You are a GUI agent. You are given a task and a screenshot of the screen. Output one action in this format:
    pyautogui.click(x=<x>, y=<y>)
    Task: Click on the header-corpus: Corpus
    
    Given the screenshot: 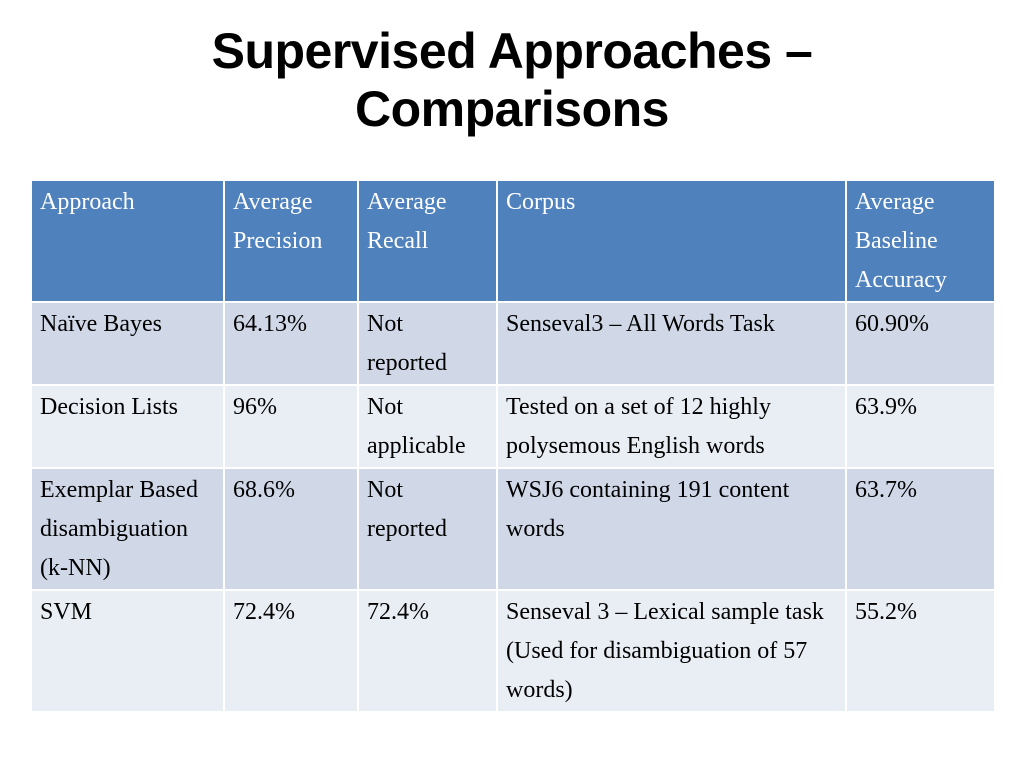 What is the action you would take?
    pyautogui.click(x=671, y=241)
    